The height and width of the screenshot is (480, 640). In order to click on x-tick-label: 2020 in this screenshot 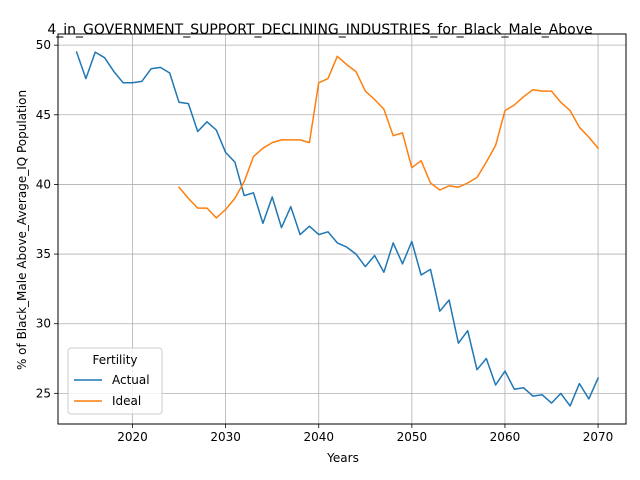, I will do `click(132, 437)`.